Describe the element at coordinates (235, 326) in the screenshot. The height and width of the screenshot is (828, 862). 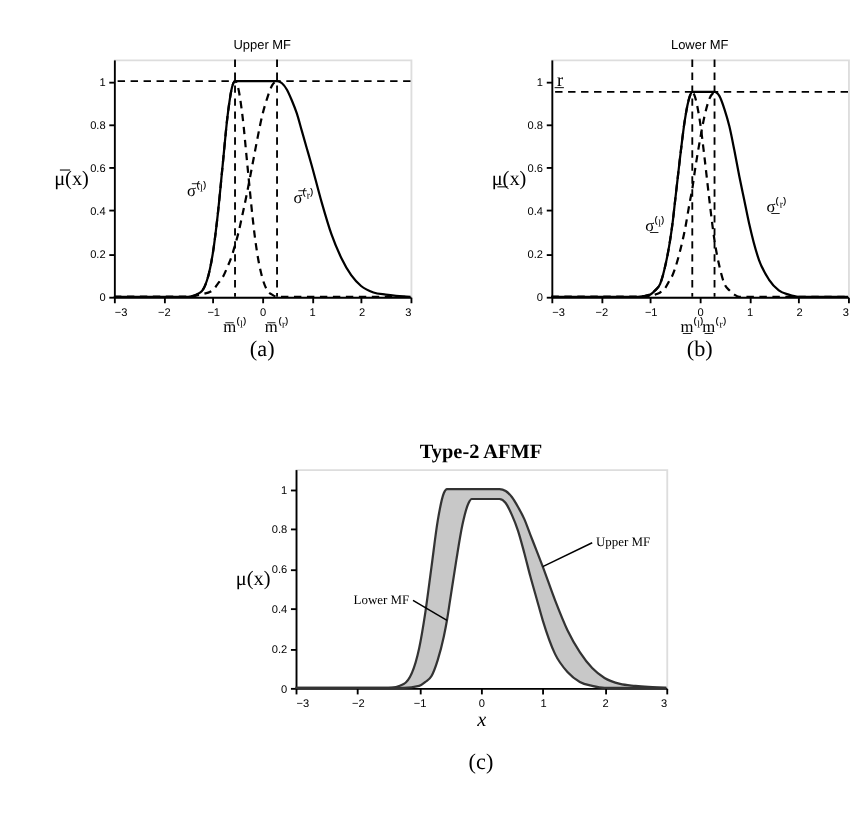
I see `annotation: m̅⁽ˡ⁾` at that location.